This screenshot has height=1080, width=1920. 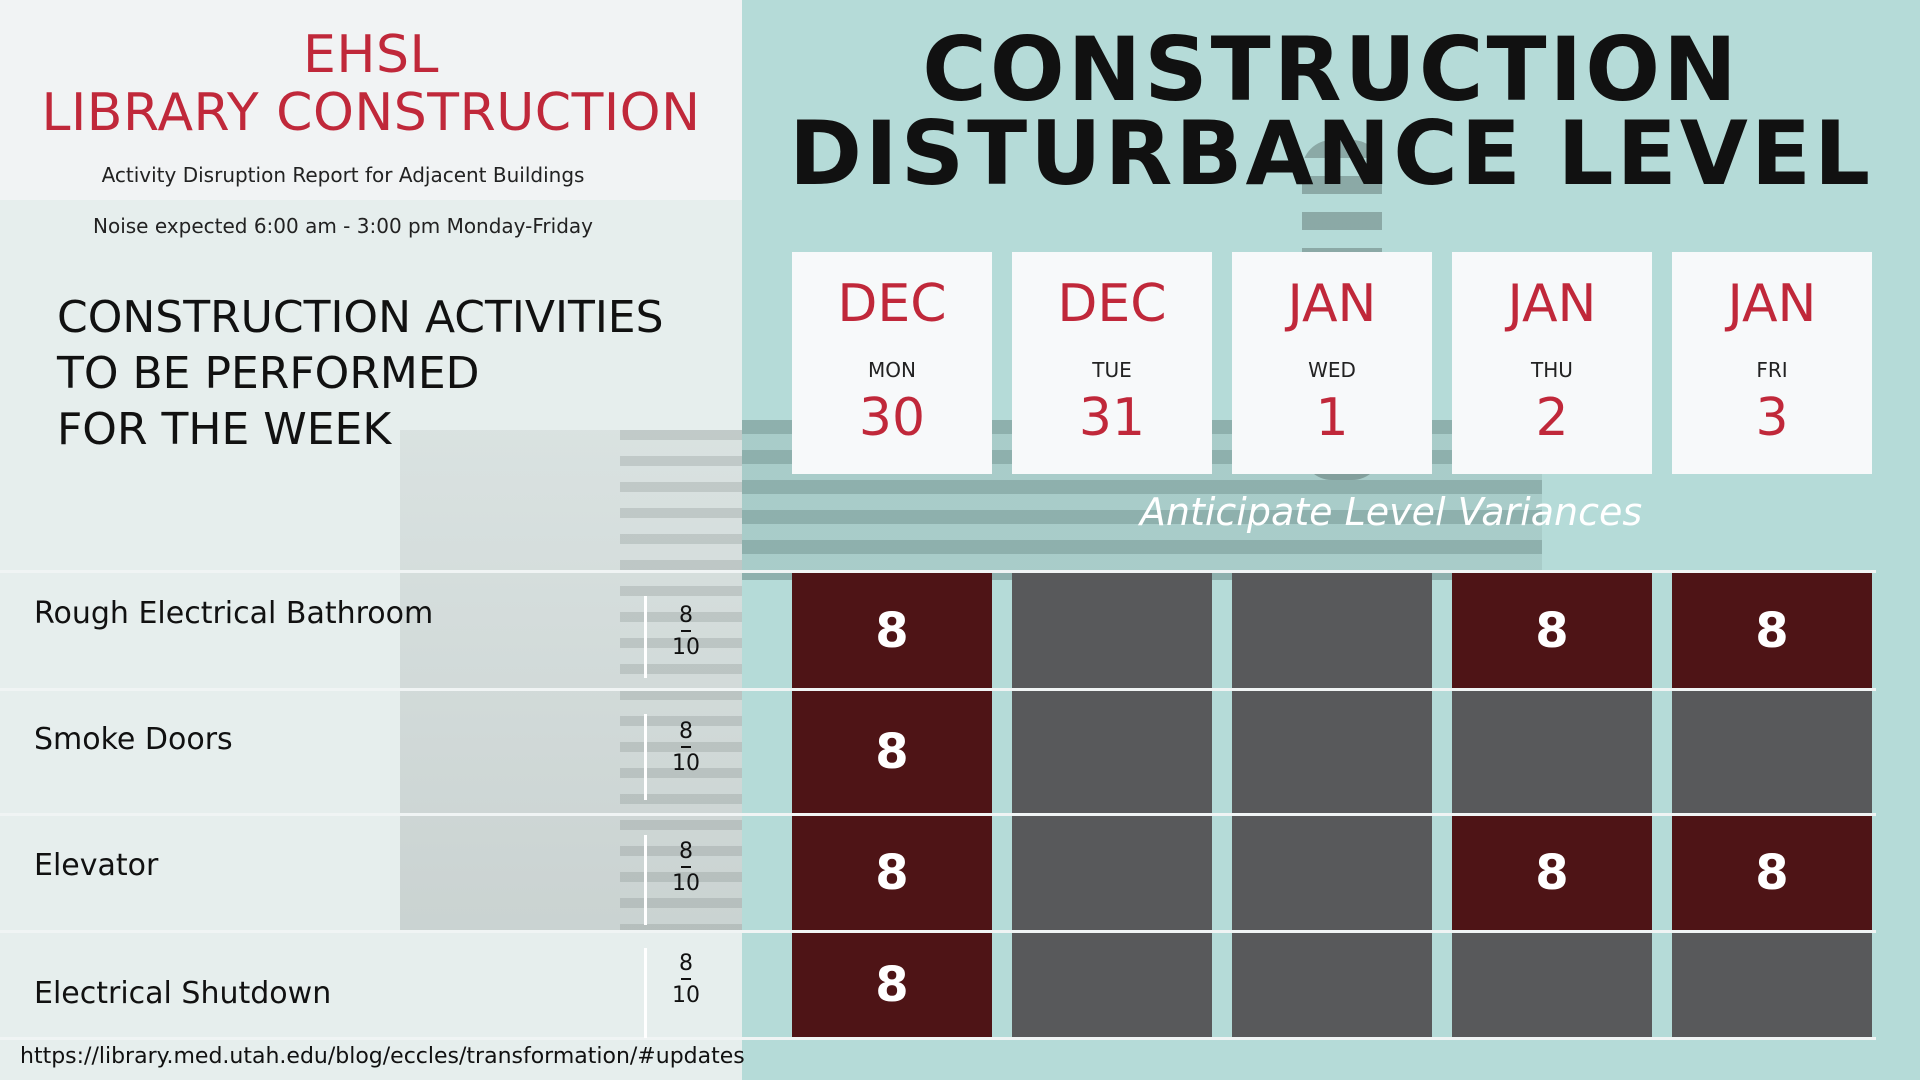 What do you see at coordinates (371, 55) in the screenshot?
I see `org-title-line1: EHSL` at bounding box center [371, 55].